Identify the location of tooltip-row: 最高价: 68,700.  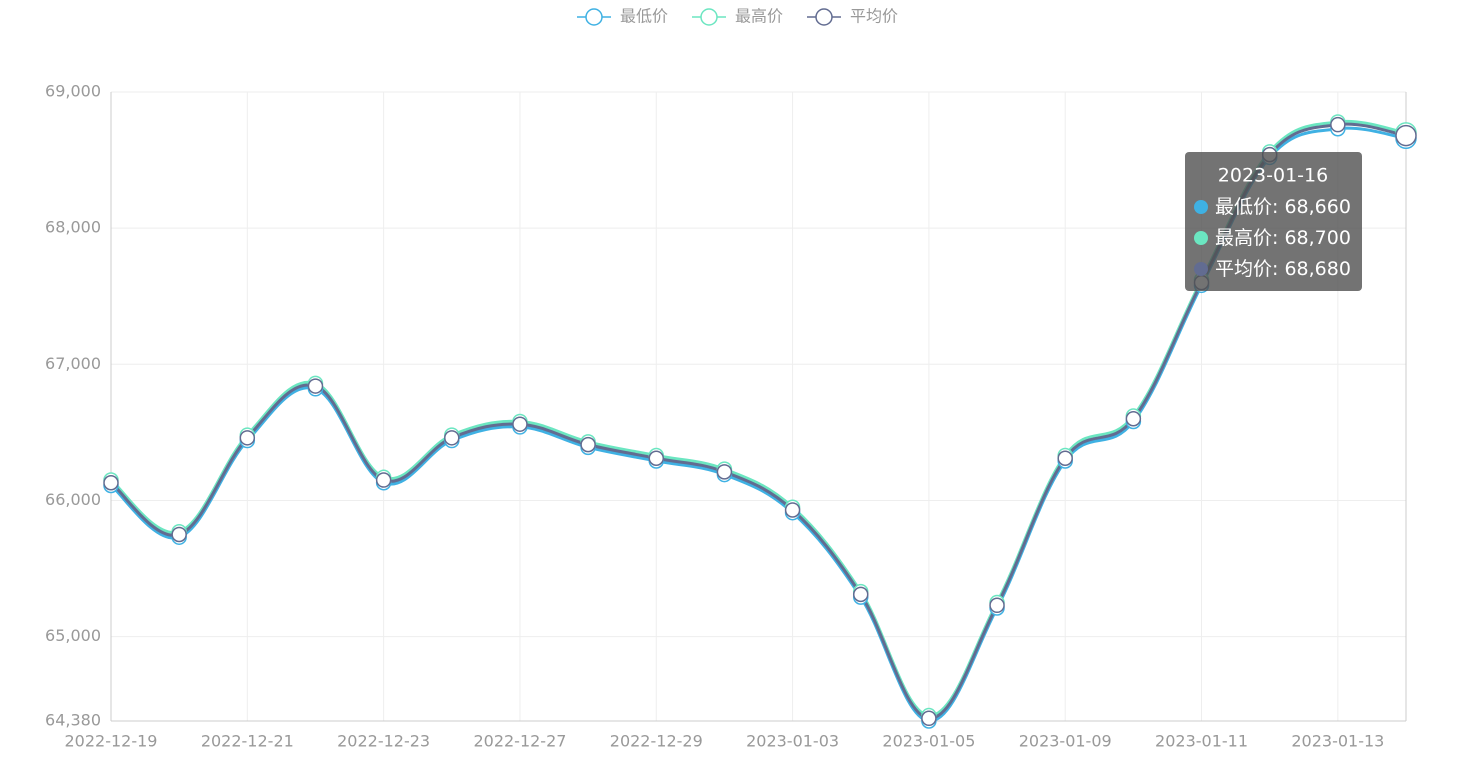
(1283, 238).